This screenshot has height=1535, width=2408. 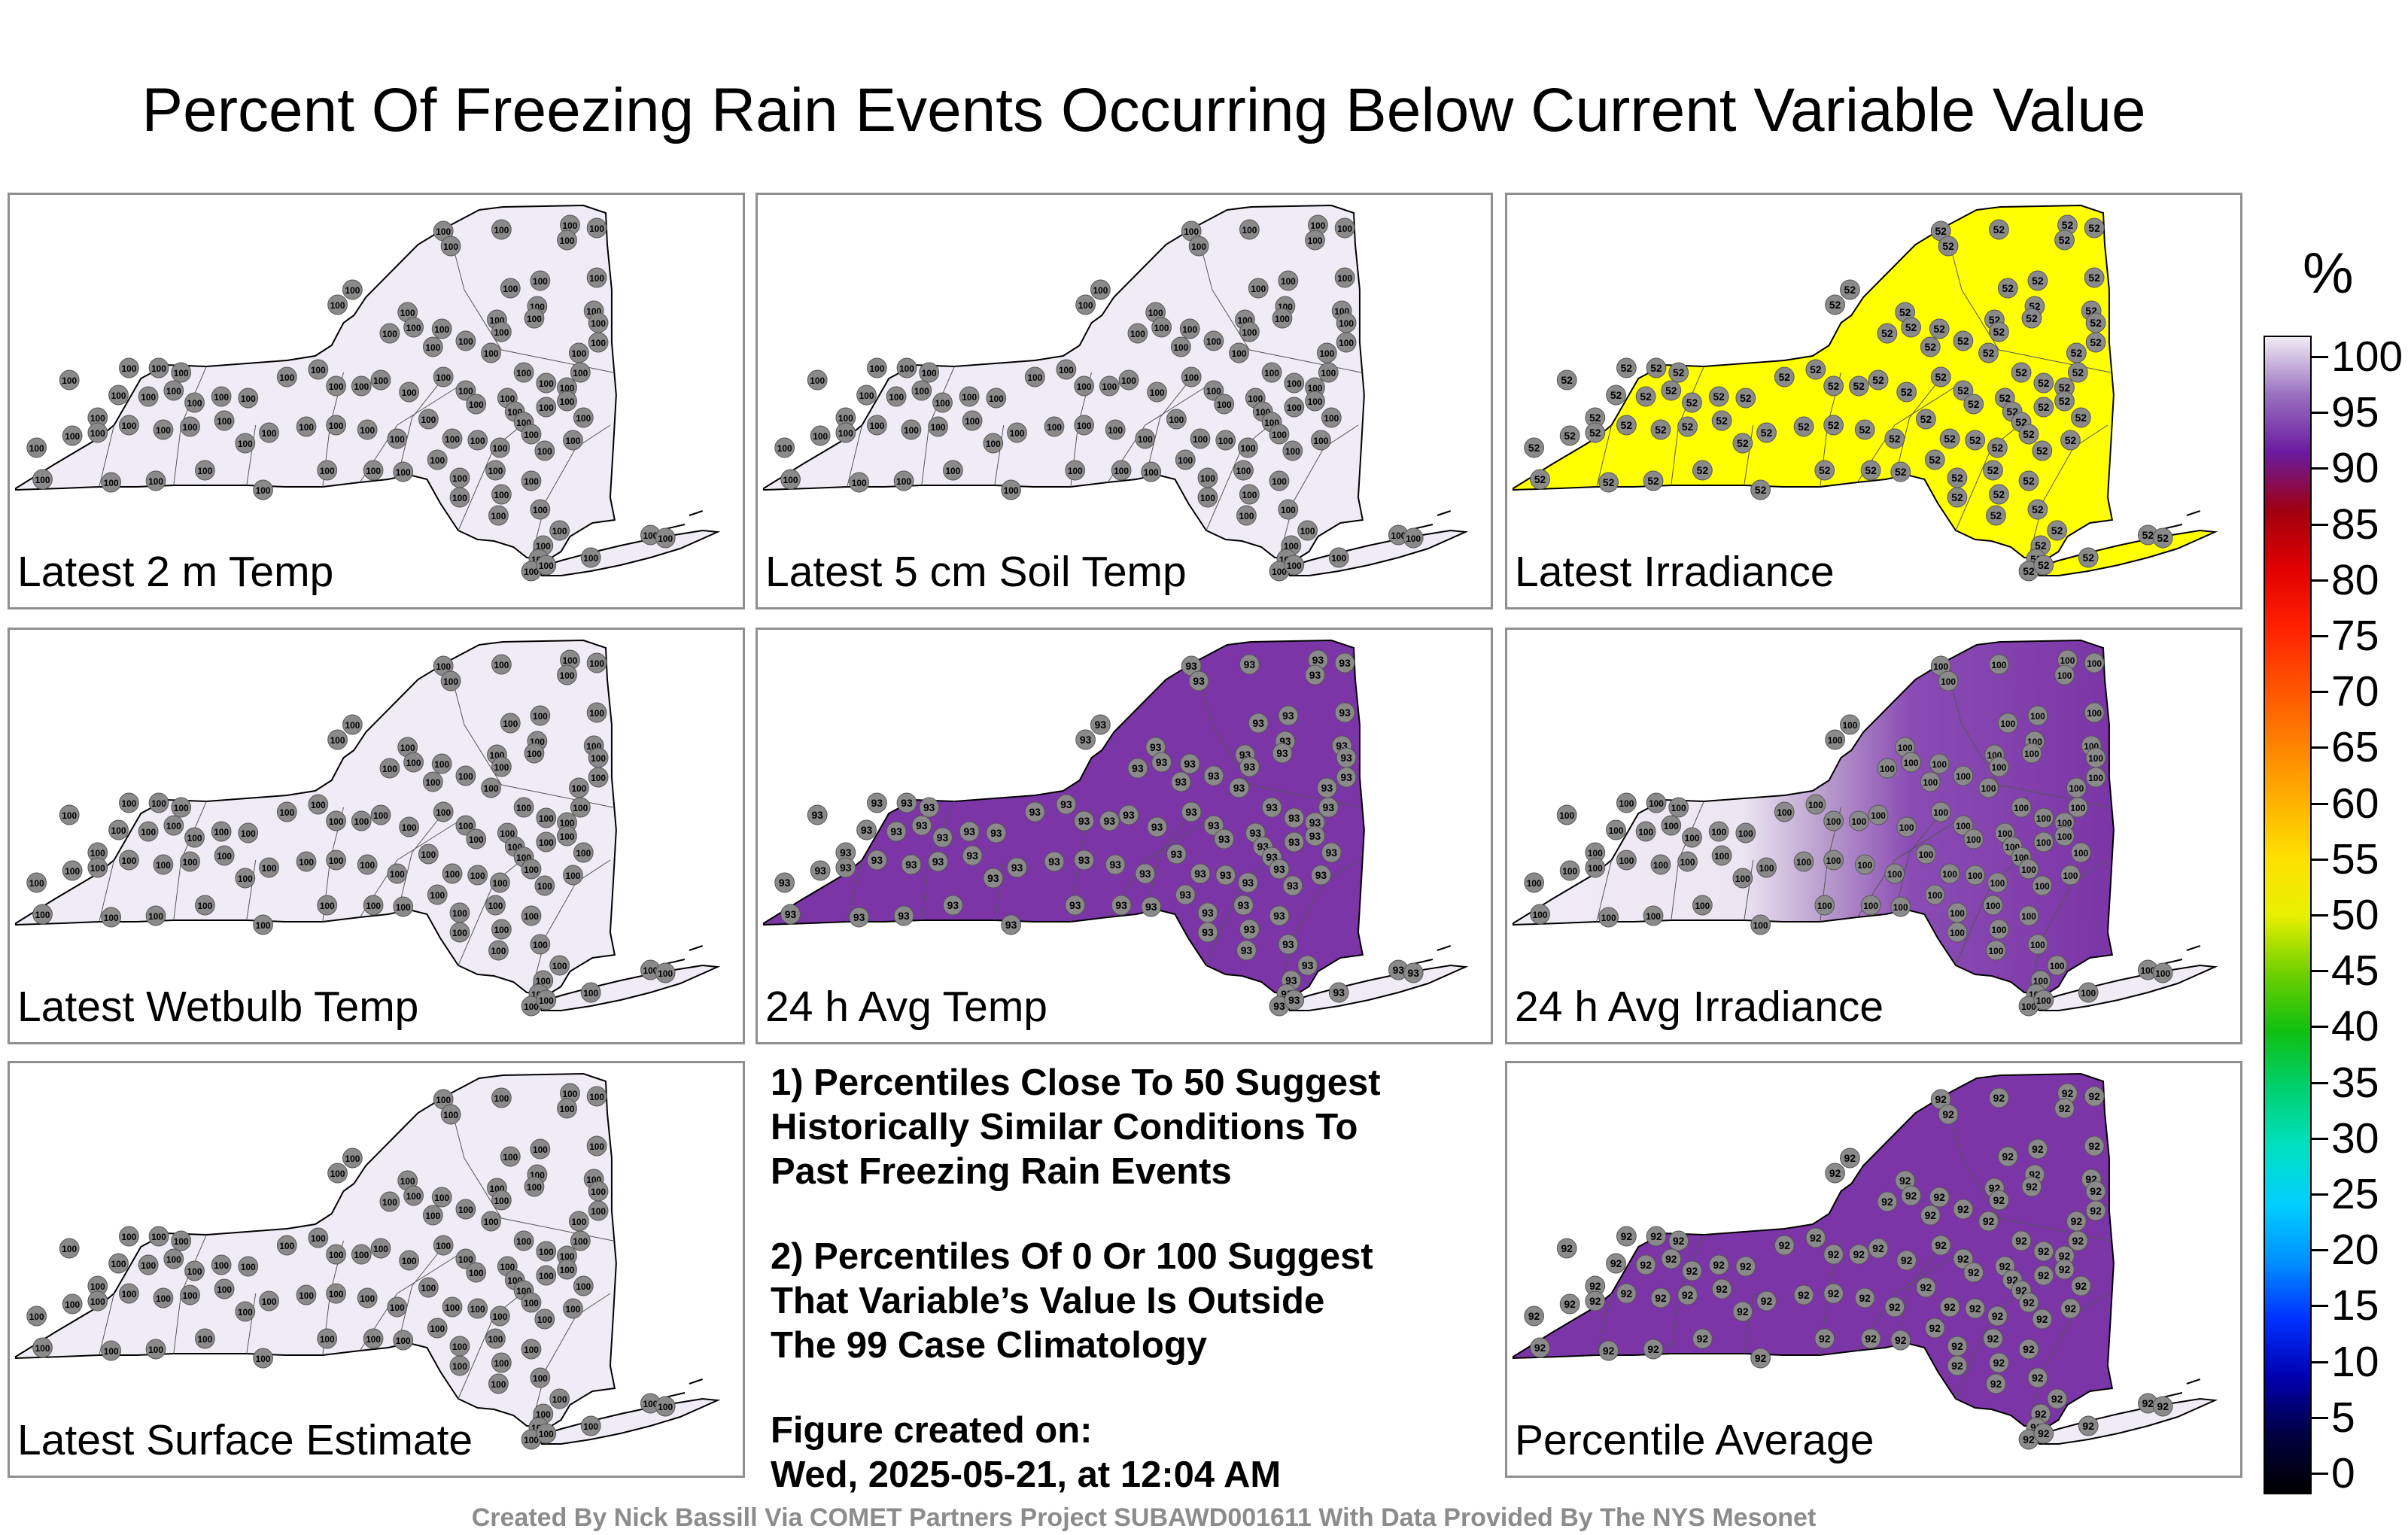 What do you see at coordinates (696, 948) in the screenshot?
I see `coastline-segment` at bounding box center [696, 948].